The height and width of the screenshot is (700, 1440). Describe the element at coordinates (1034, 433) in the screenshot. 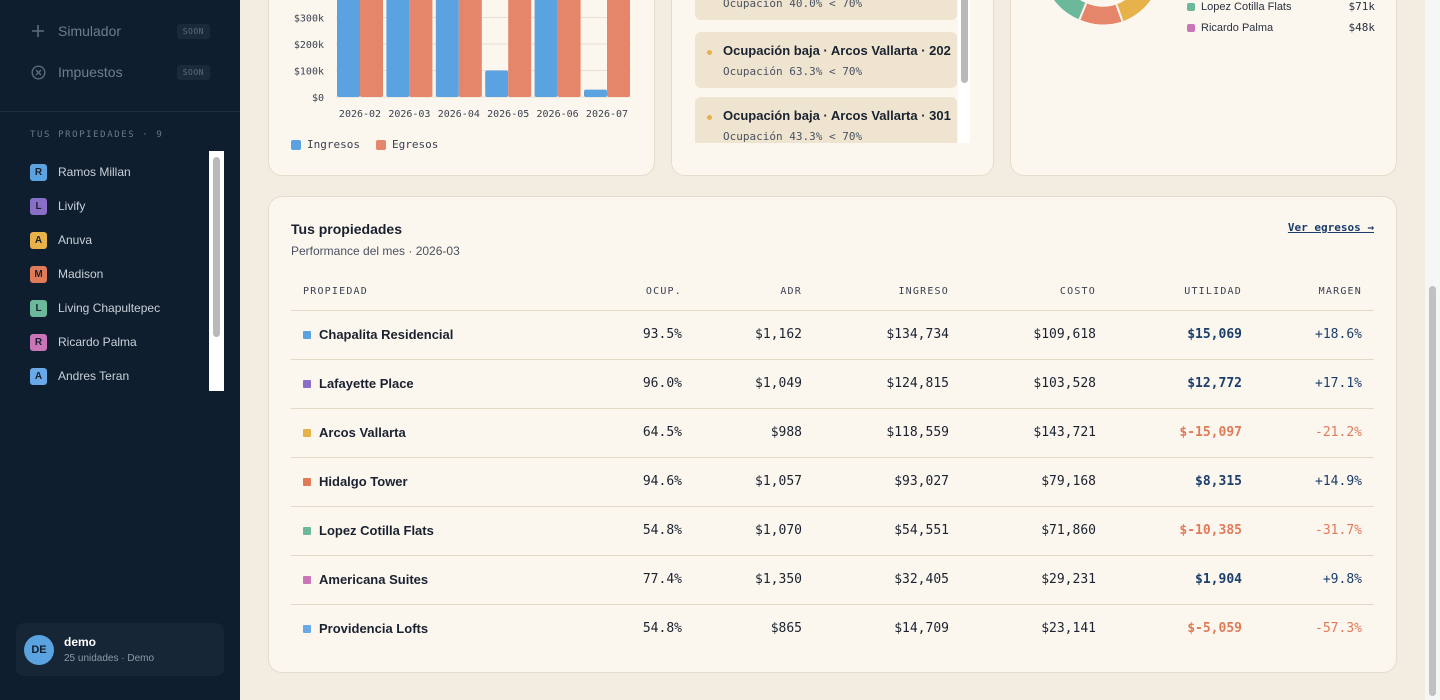

I see `cell-costo: $143,721` at that location.